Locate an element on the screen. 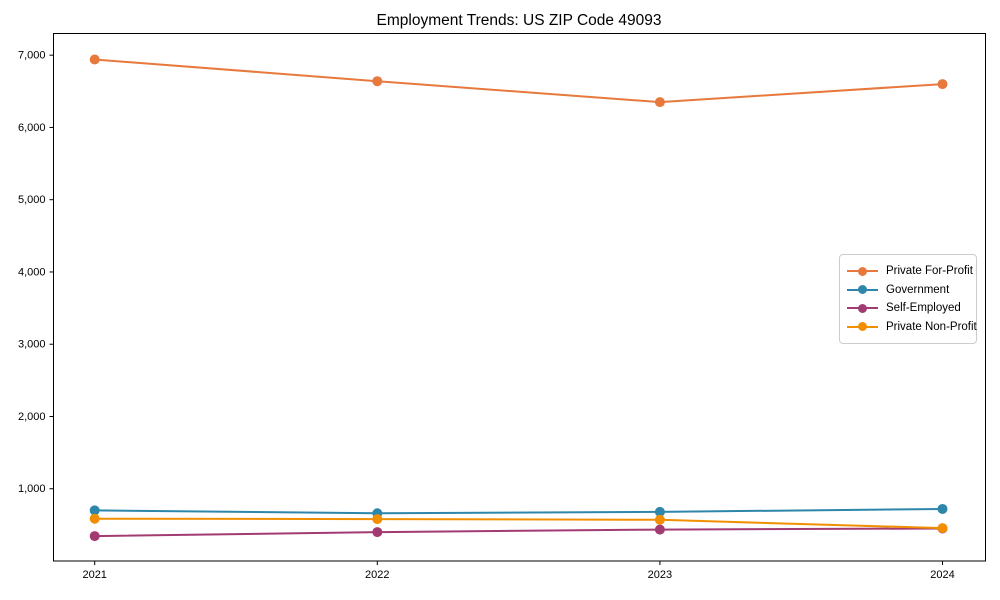  y-tick-label: 1,000 is located at coordinates (32, 489).